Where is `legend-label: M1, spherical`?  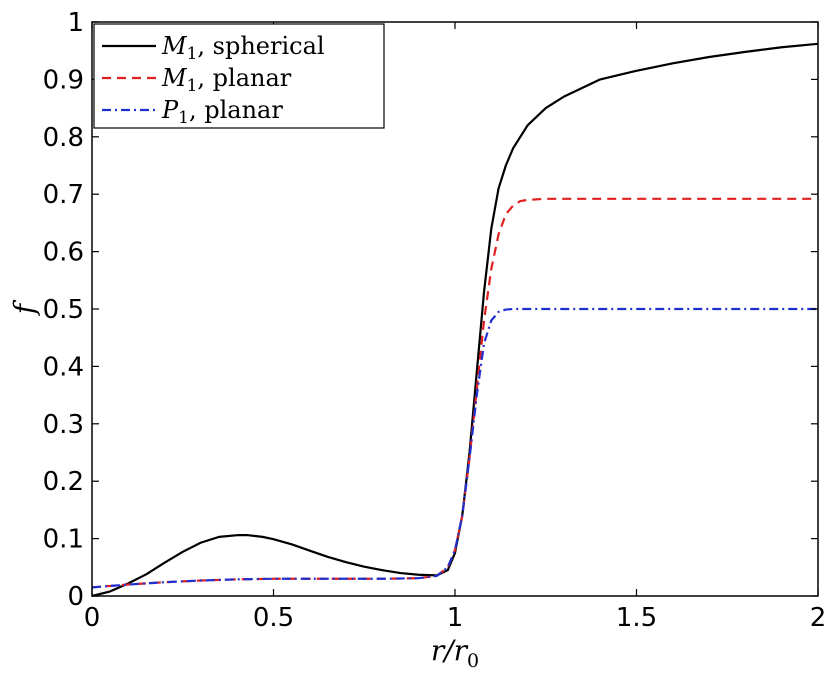 legend-label: M1, spherical is located at coordinates (243, 48).